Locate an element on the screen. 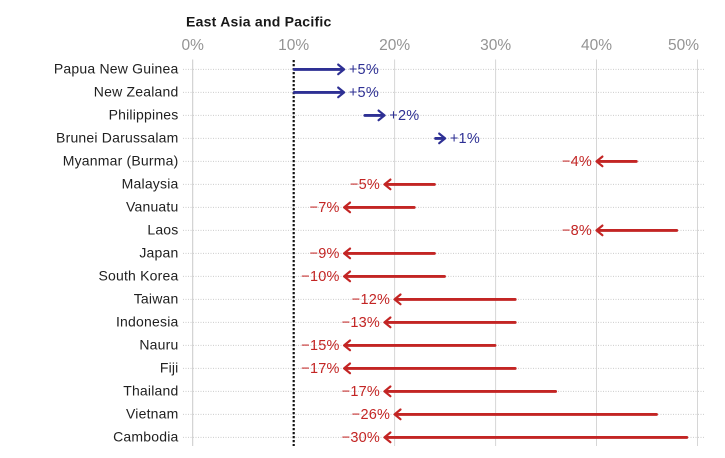  svg-text: Indonesia is located at coordinates (147, 322).